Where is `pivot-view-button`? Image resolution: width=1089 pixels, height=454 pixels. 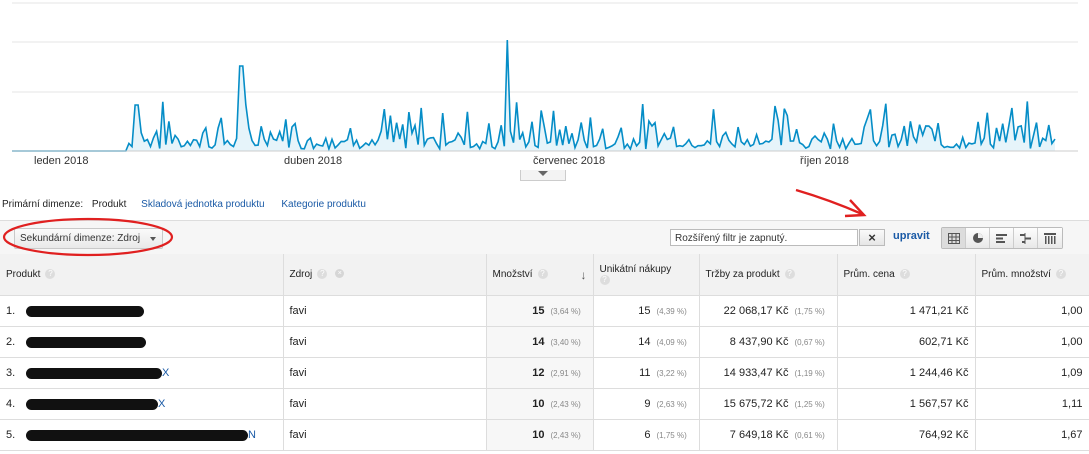
pivot-view-button is located at coordinates (1050, 238).